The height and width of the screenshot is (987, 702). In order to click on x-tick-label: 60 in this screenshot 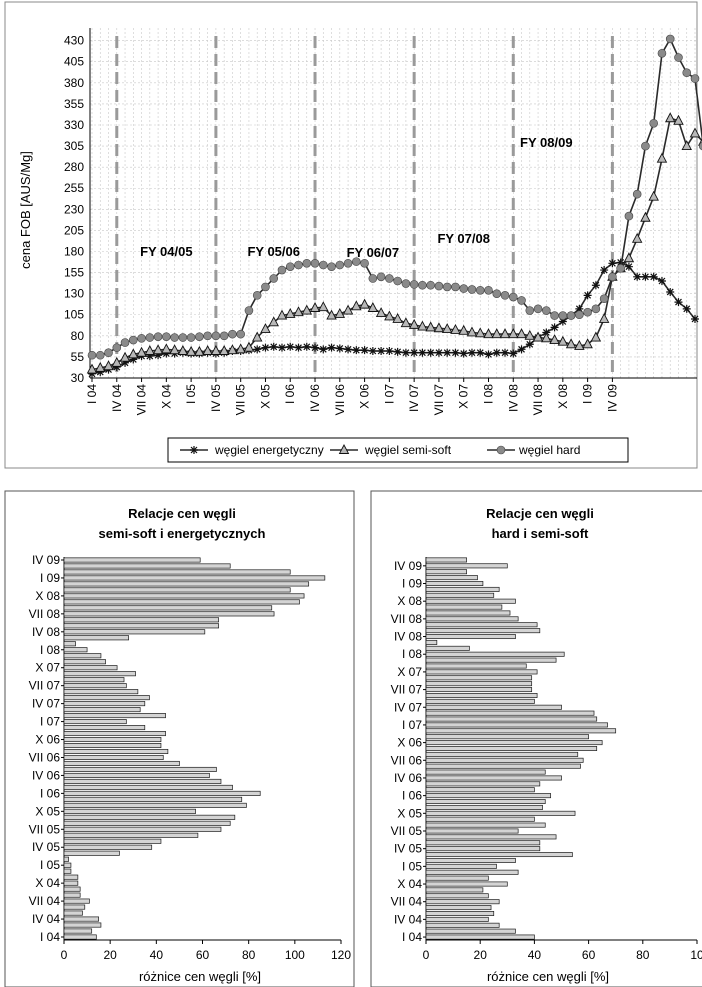, I will do `click(589, 955)`.